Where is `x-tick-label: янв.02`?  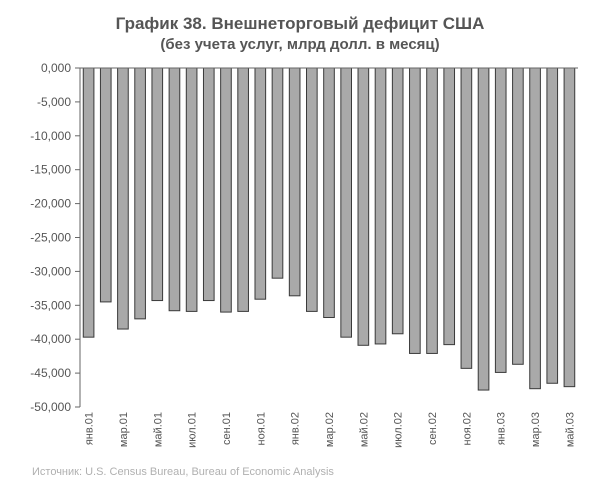 x-tick-label: янв.02 is located at coordinates (296, 428).